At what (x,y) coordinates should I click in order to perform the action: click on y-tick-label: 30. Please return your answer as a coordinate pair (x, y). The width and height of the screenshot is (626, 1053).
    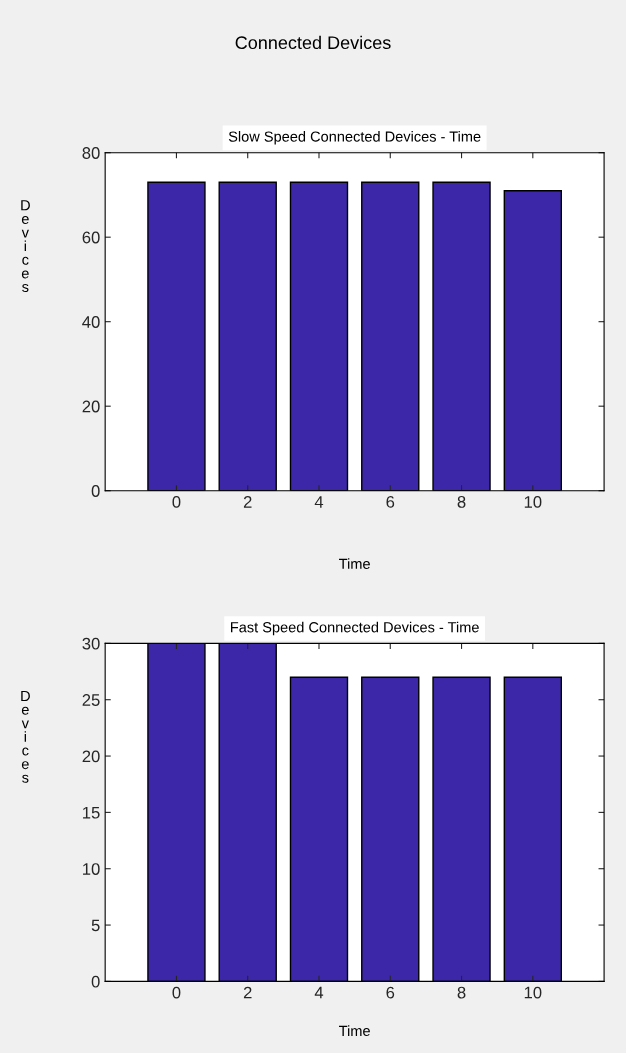
    Looking at the image, I should click on (91, 643).